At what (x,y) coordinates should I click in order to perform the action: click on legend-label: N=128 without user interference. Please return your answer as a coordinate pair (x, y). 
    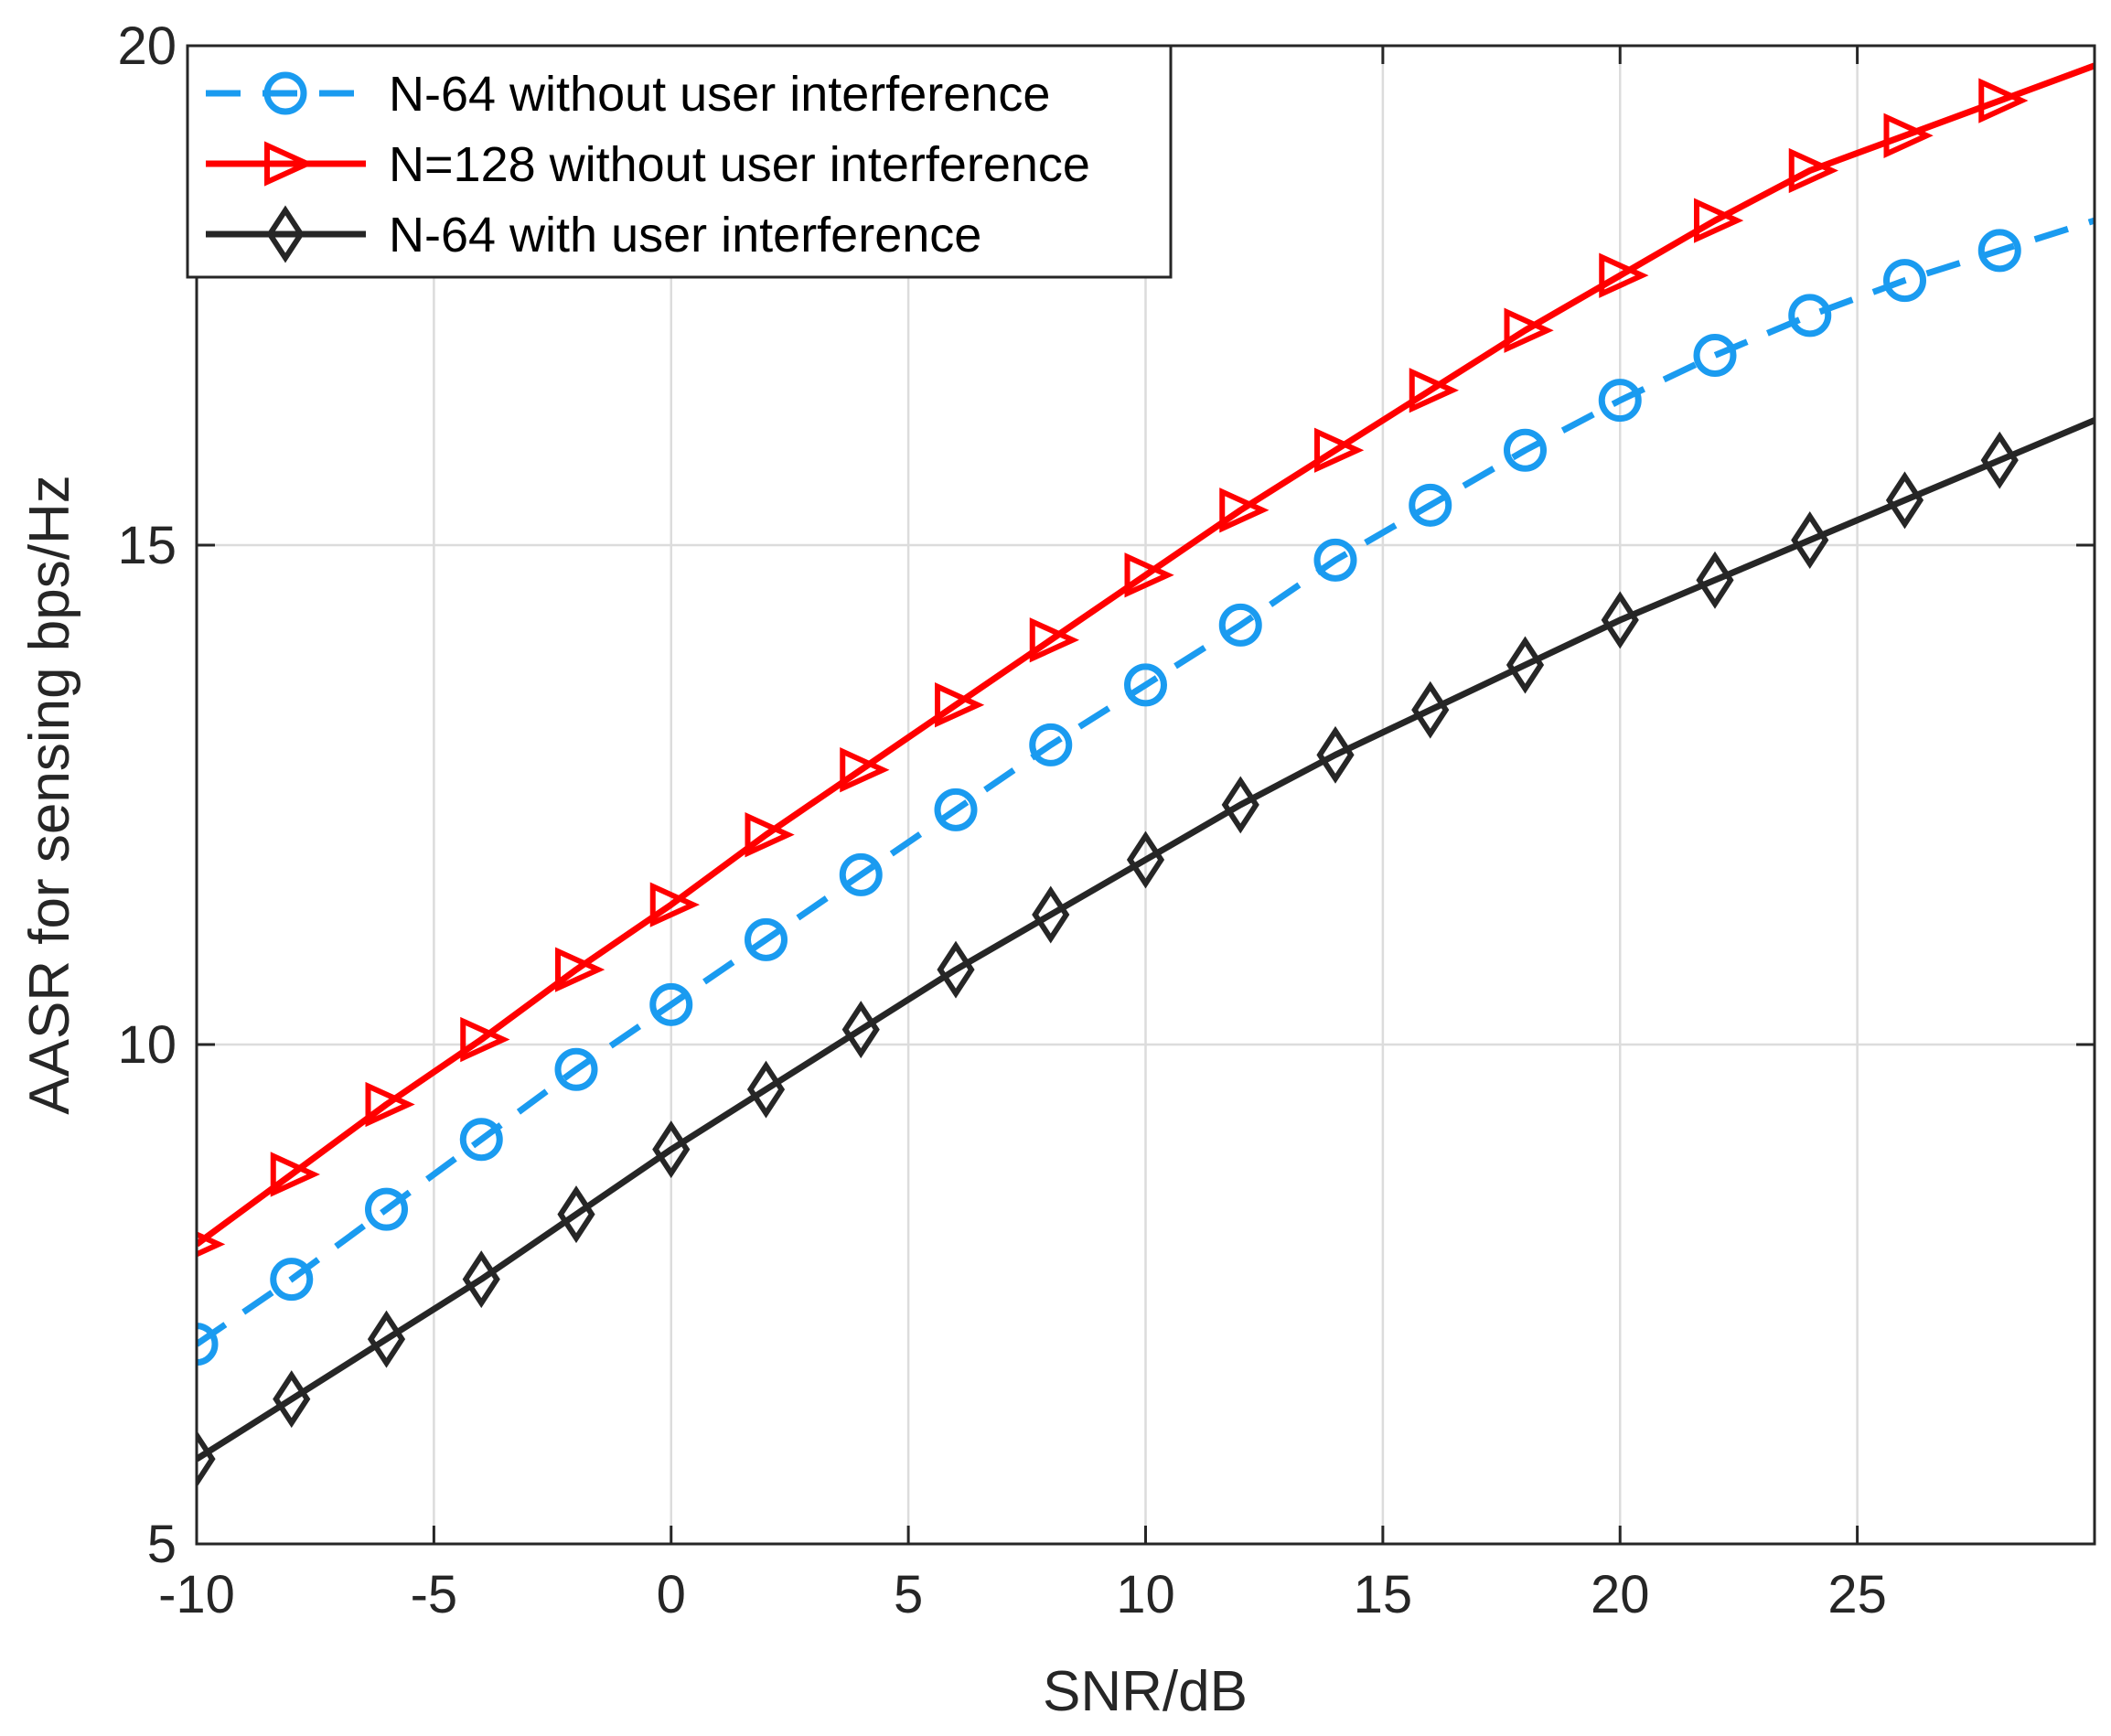
    Looking at the image, I should click on (739, 164).